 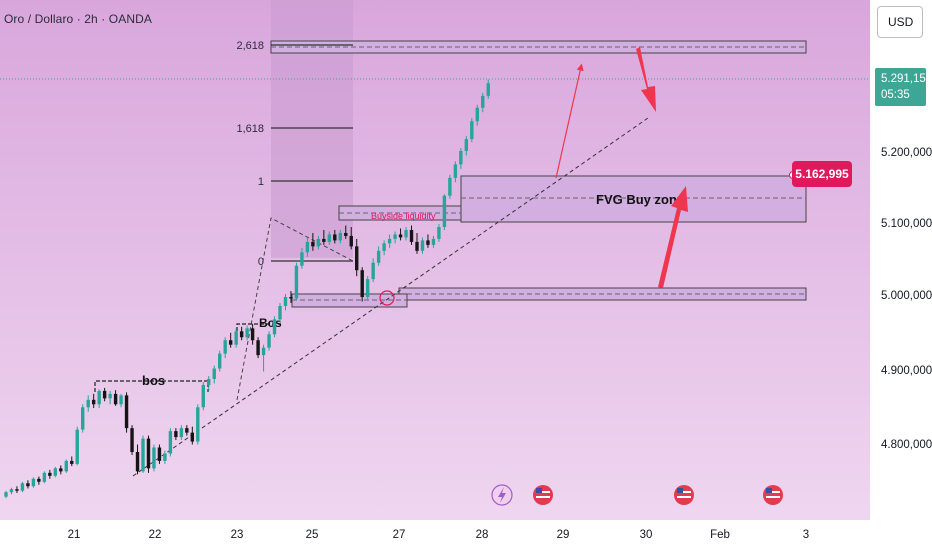 I want to click on time-axis-panel, so click(x=435, y=535).